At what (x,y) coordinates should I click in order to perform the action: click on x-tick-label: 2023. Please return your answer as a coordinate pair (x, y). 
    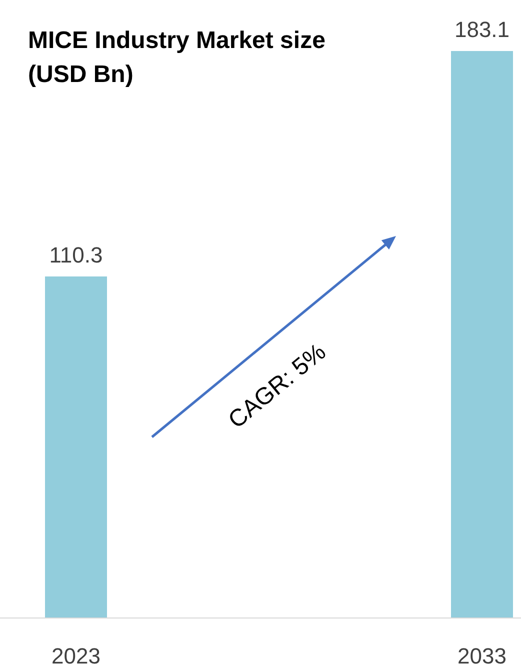
    Looking at the image, I should click on (76, 656).